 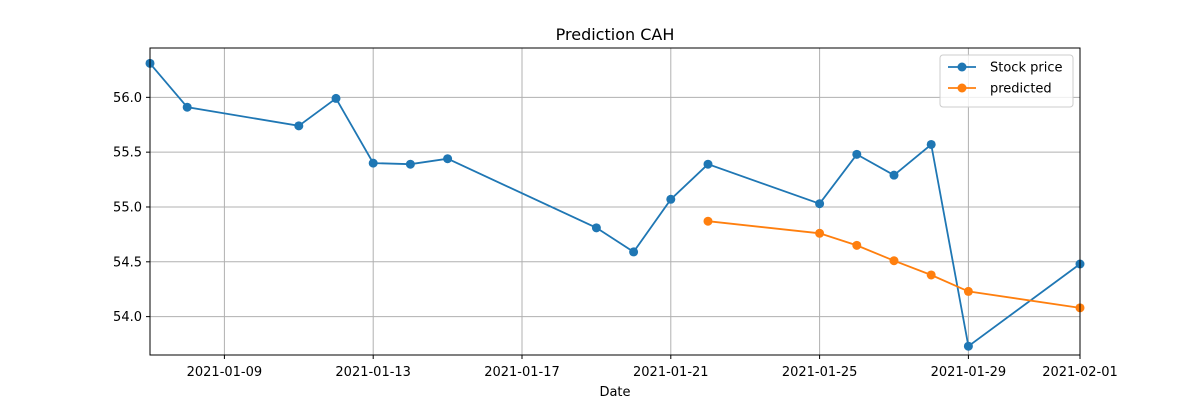 I want to click on x-tick-label: 2021-01-13, so click(x=373, y=372).